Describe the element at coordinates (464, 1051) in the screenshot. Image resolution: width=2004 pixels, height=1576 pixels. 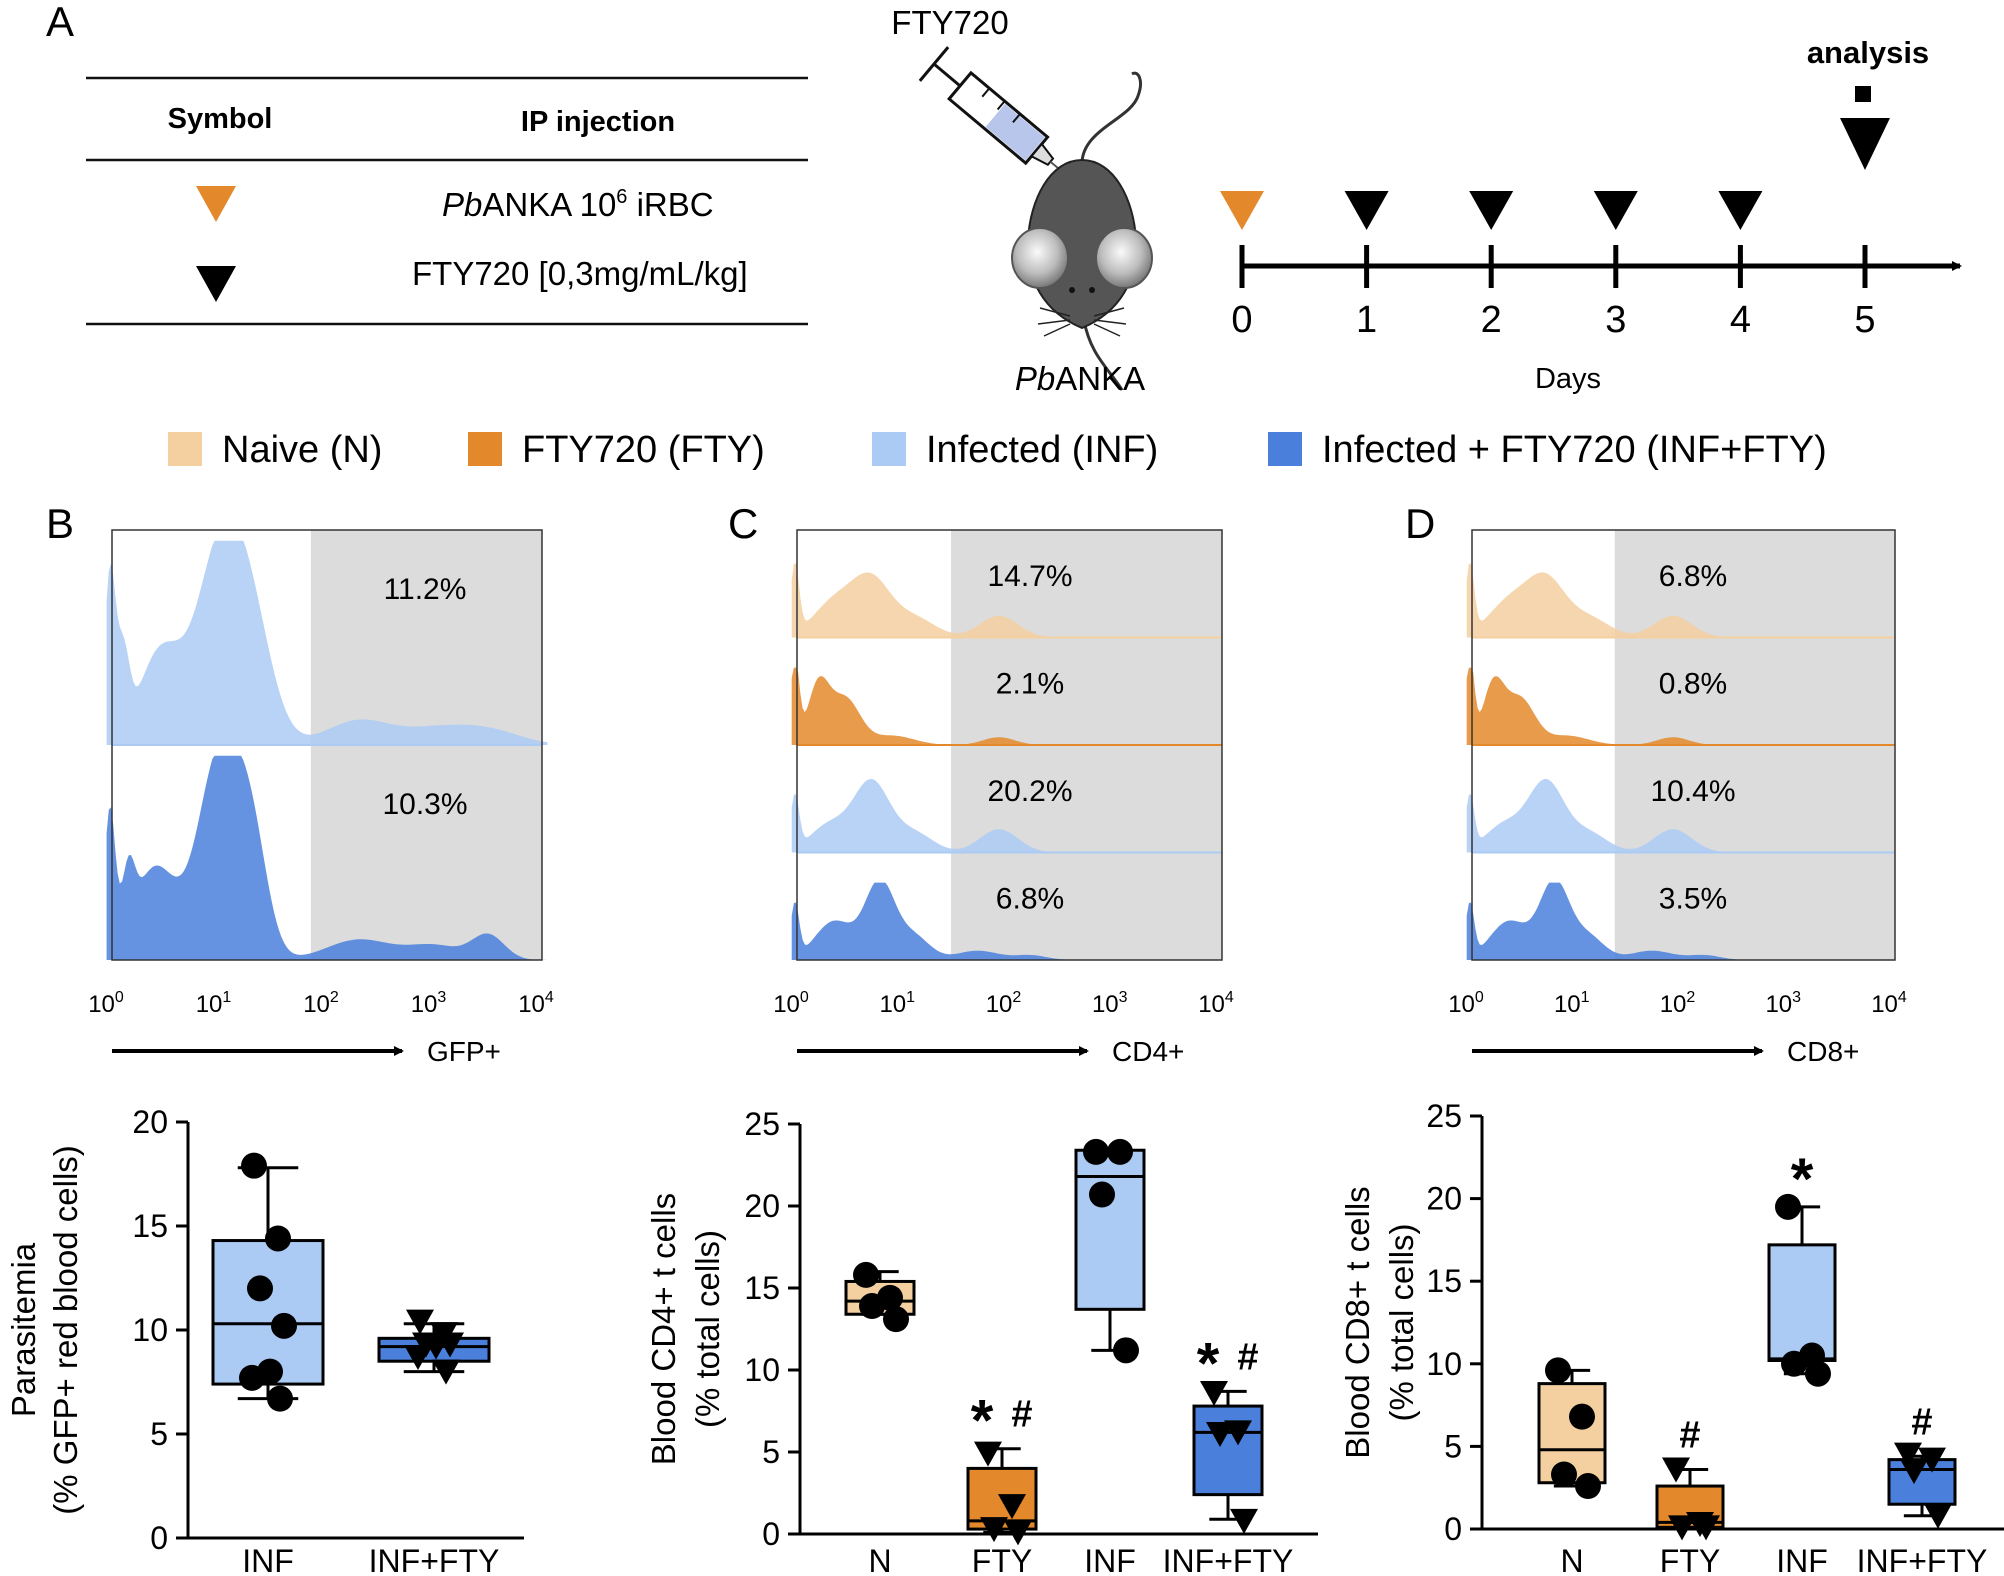
I see `x-axis-label: GFP+` at that location.